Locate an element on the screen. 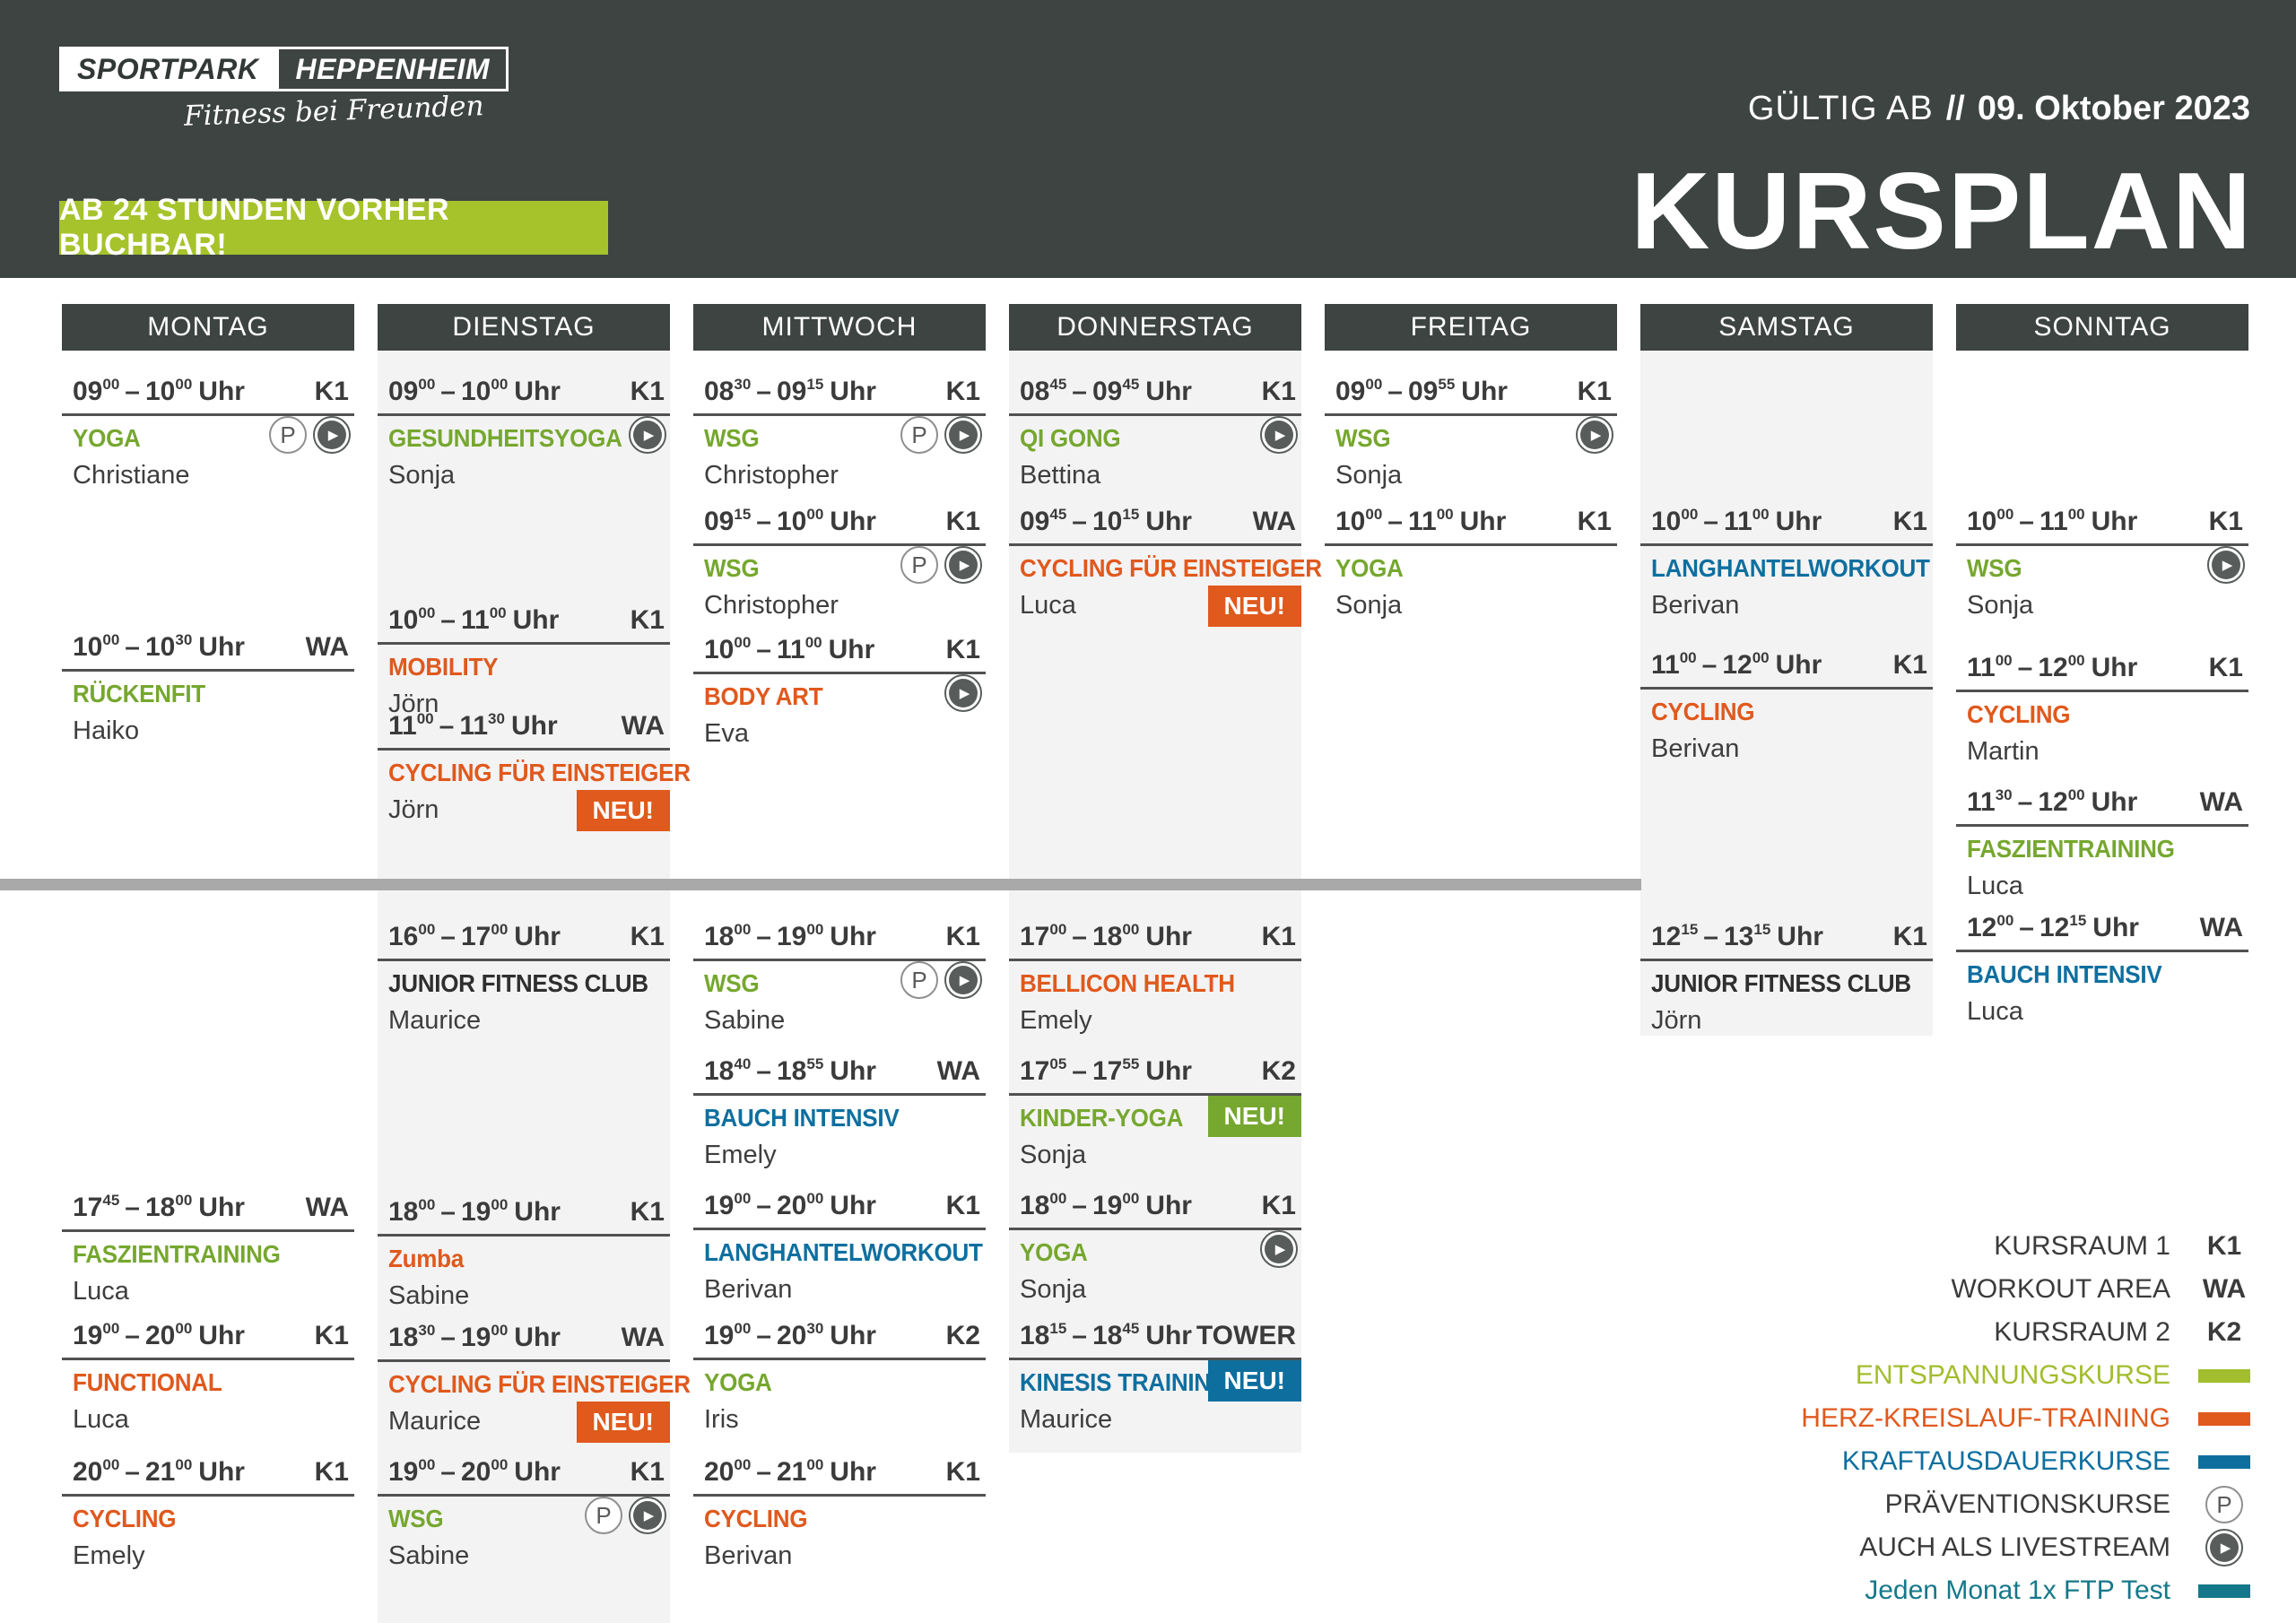 The image size is (2296, 1623). time-start-hour: 20 is located at coordinates (88, 1472).